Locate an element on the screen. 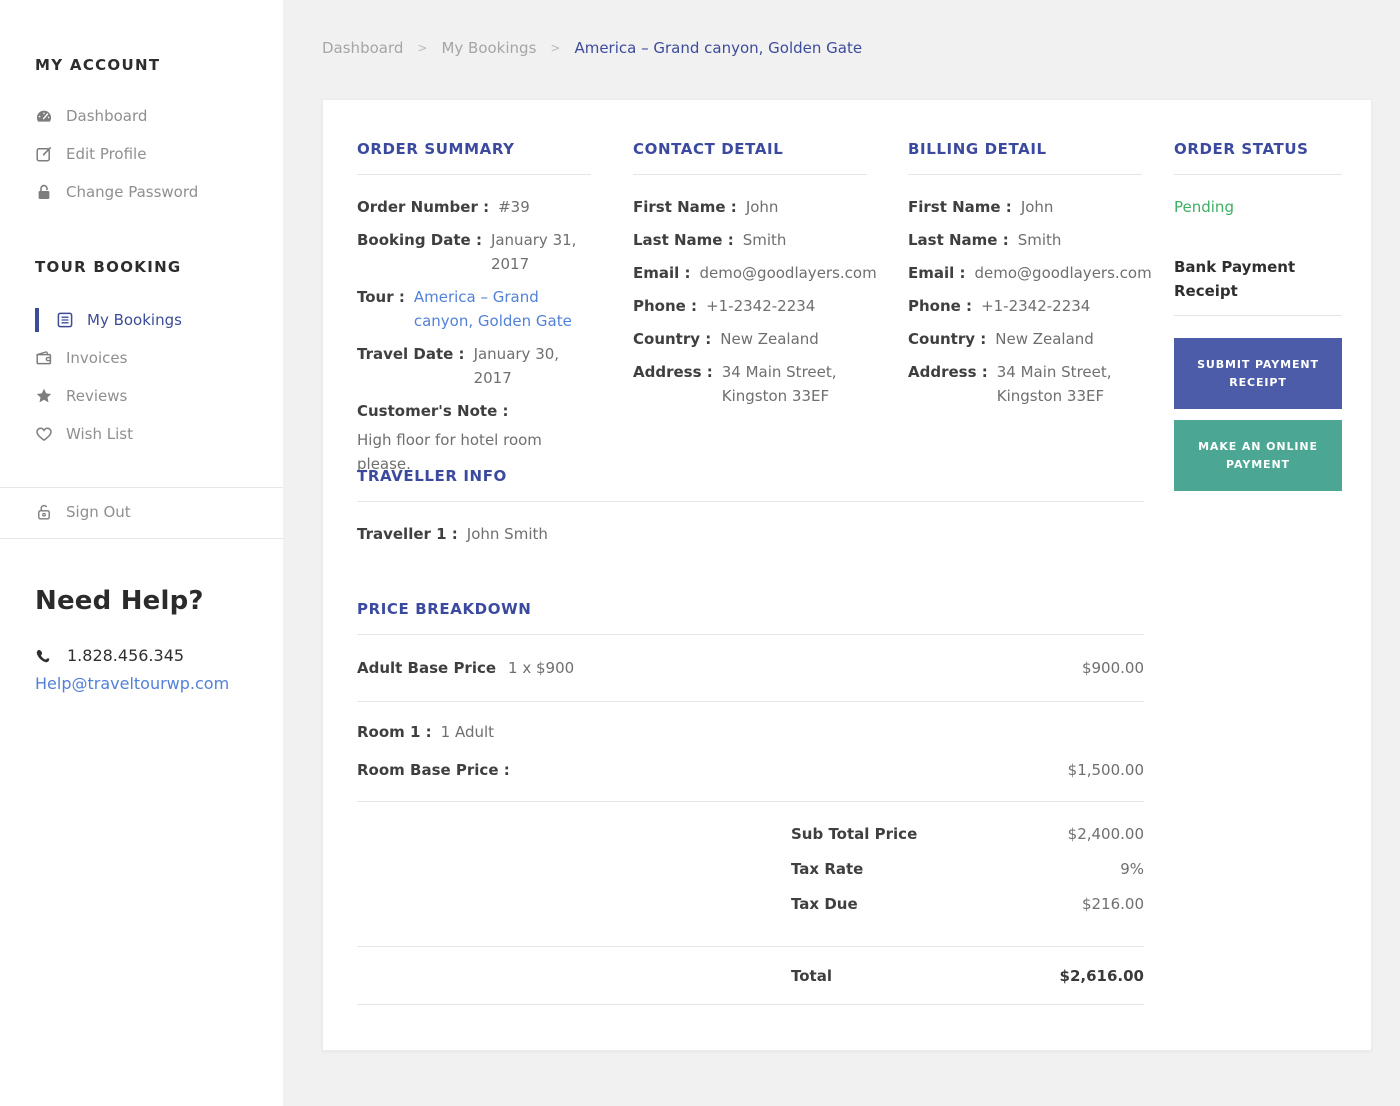 This screenshot has width=1400, height=1106. active-indicator is located at coordinates (37, 320).